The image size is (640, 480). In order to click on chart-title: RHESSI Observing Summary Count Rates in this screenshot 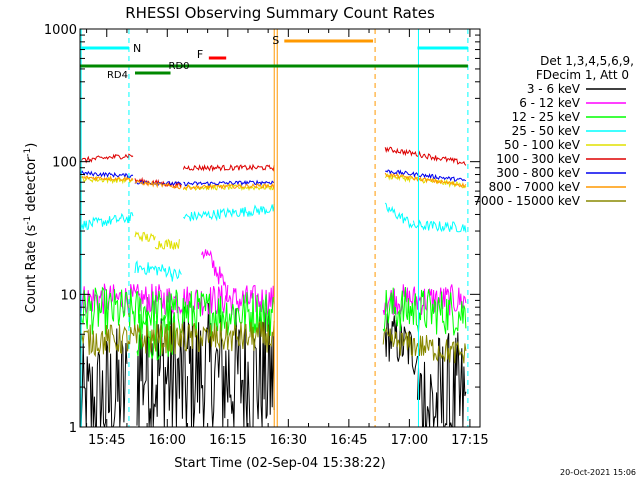, I will do `click(280, 13)`.